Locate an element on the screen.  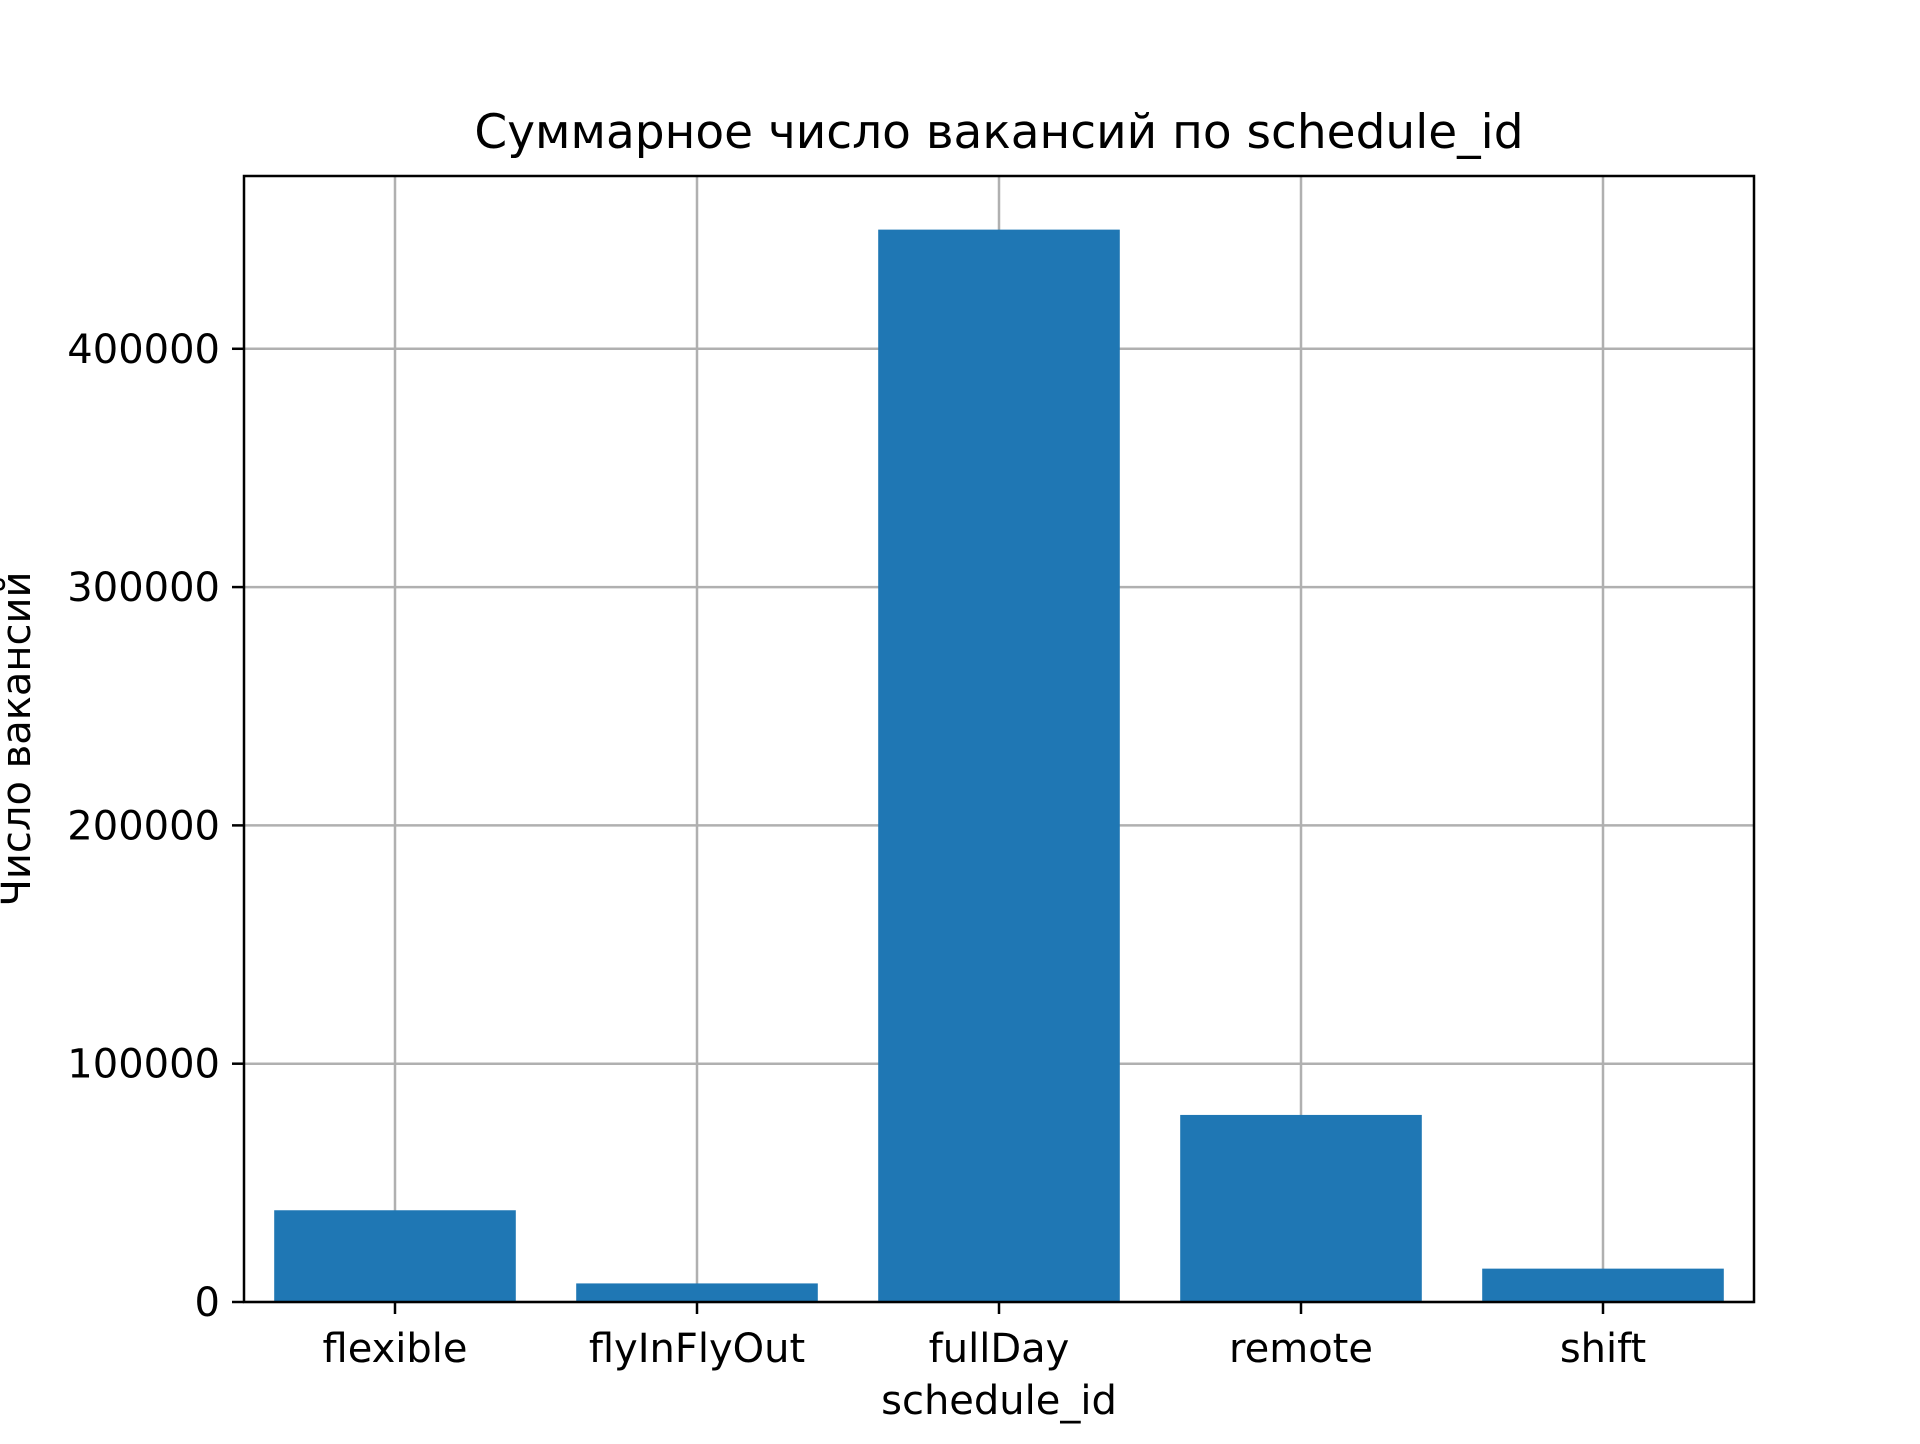
x-axis-label: schedule_id is located at coordinates (999, 1401).